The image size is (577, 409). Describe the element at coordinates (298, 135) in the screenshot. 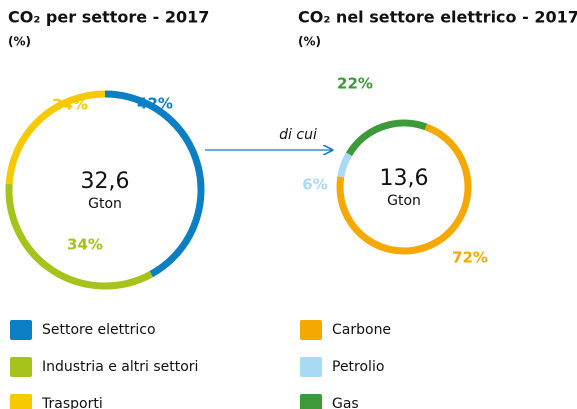

I see `connector-label: di cui` at that location.